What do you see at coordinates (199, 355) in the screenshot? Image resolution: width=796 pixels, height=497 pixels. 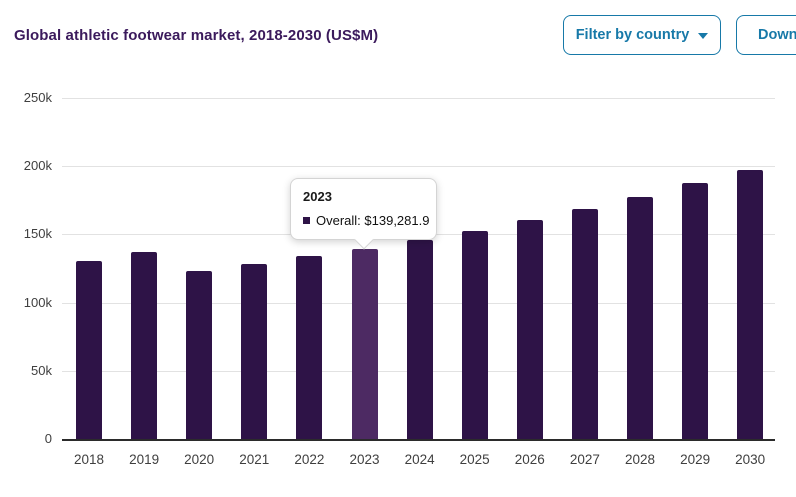 I see `bar-2020` at bounding box center [199, 355].